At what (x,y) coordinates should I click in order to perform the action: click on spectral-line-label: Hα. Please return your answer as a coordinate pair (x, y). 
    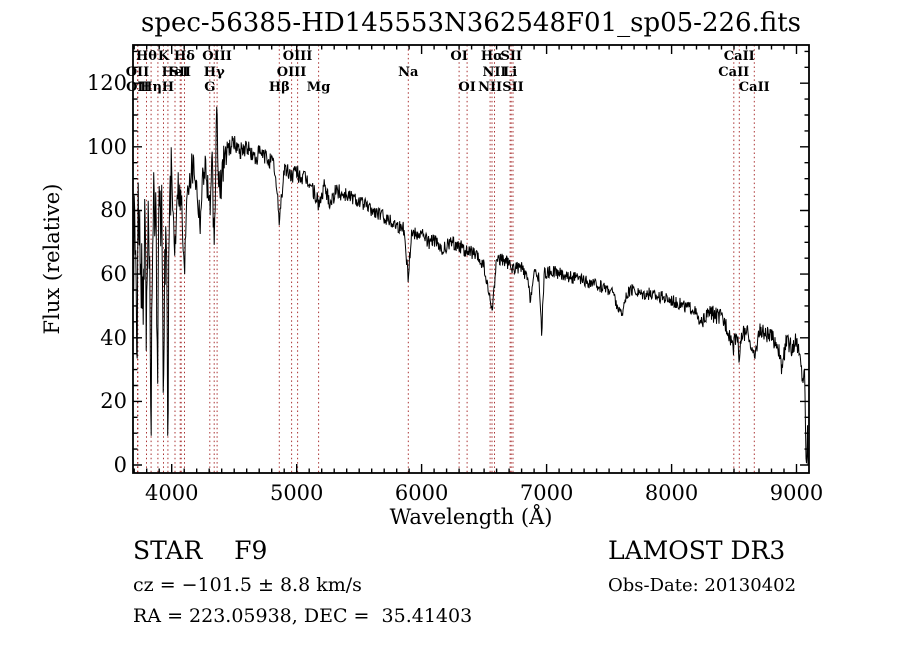
    Looking at the image, I should click on (492, 56).